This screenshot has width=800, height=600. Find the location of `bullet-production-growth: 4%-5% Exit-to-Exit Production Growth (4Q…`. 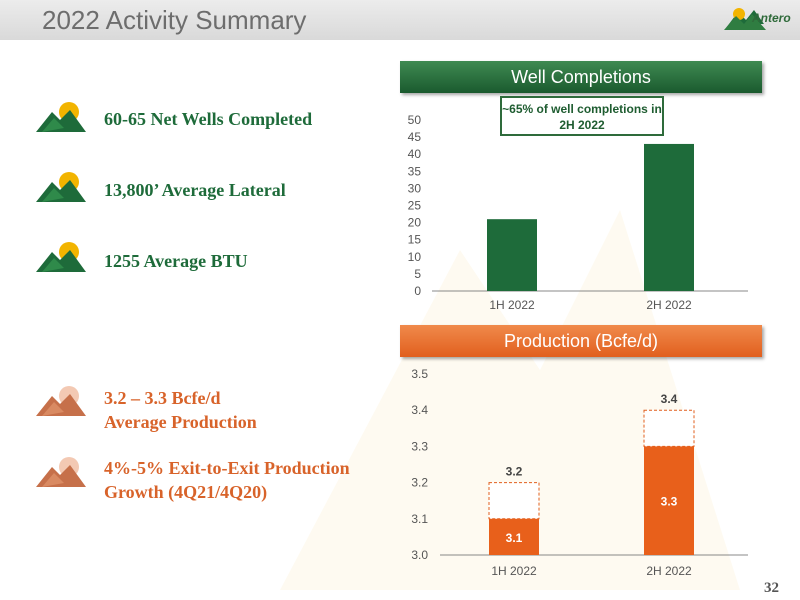

bullet-production-growth: 4%-5% Exit-to-Exit Production Growth (4Q… is located at coordinates (227, 480).